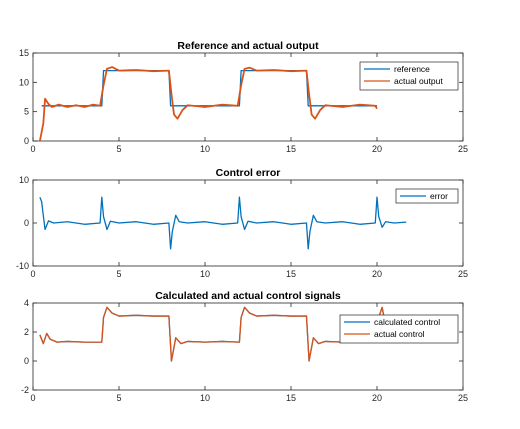 The image size is (520, 429). I want to click on legend-entry: reference, so click(412, 69).